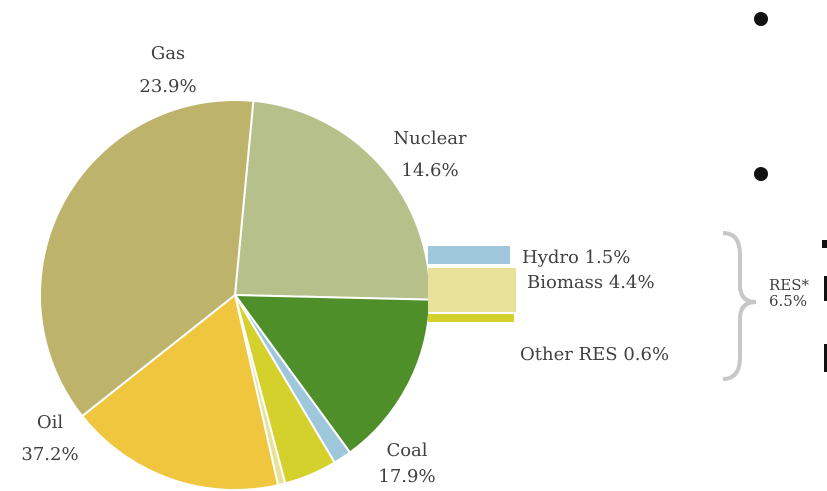 This screenshot has width=827, height=491. What do you see at coordinates (429, 170) in the screenshot?
I see `nuclear-value-label: 14.6%` at bounding box center [429, 170].